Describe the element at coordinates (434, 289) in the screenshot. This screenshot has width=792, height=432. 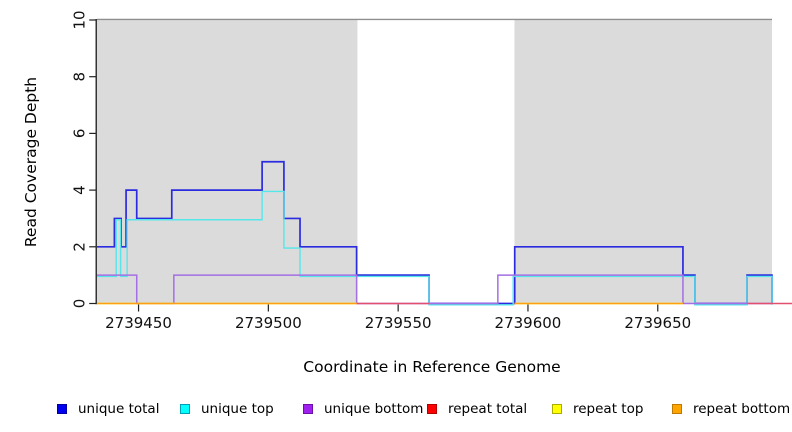
I see `series-unique-bottom` at that location.